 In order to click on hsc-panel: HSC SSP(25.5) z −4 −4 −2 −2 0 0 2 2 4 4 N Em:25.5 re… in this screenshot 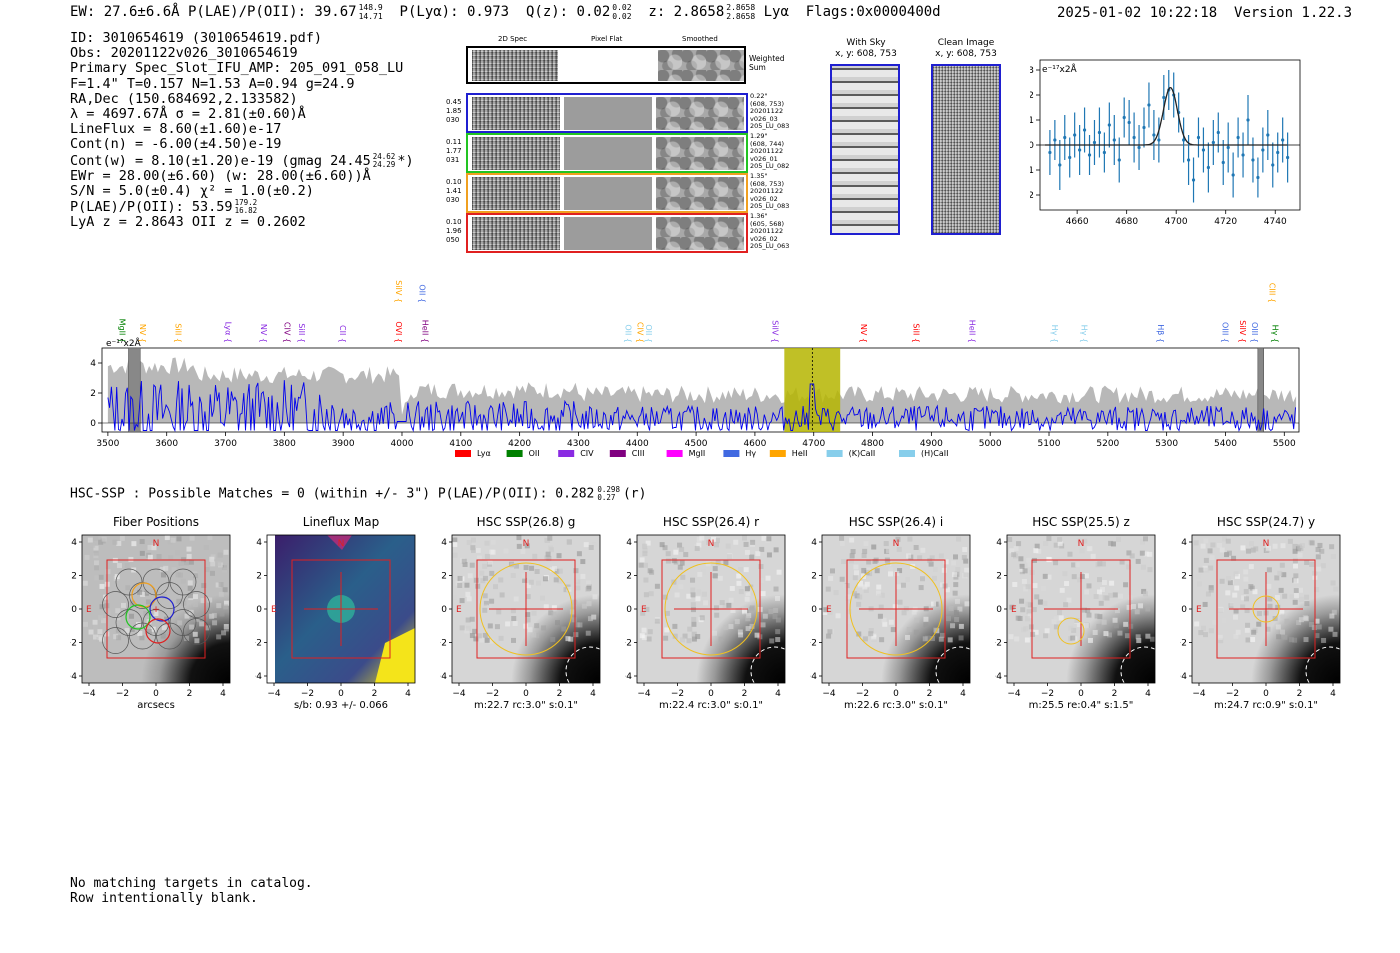, I will do `click(1082, 613)`.